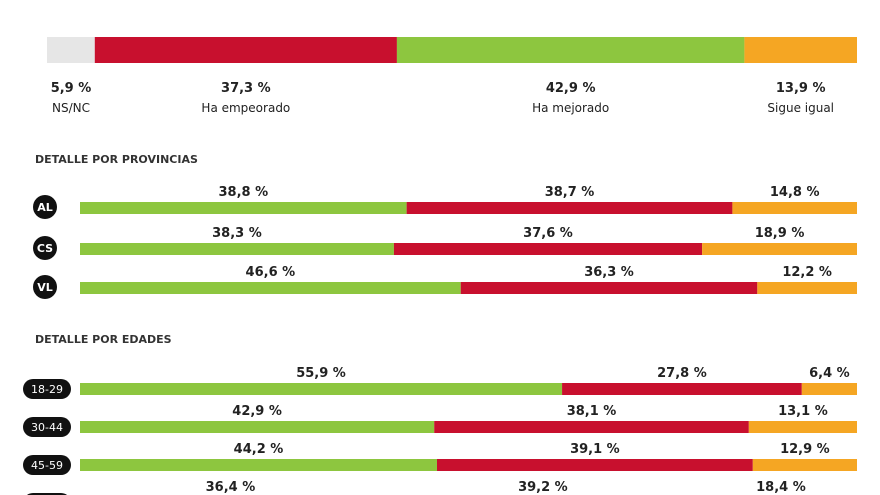  I want to click on overall-segment-ns-nc, so click(71, 50).